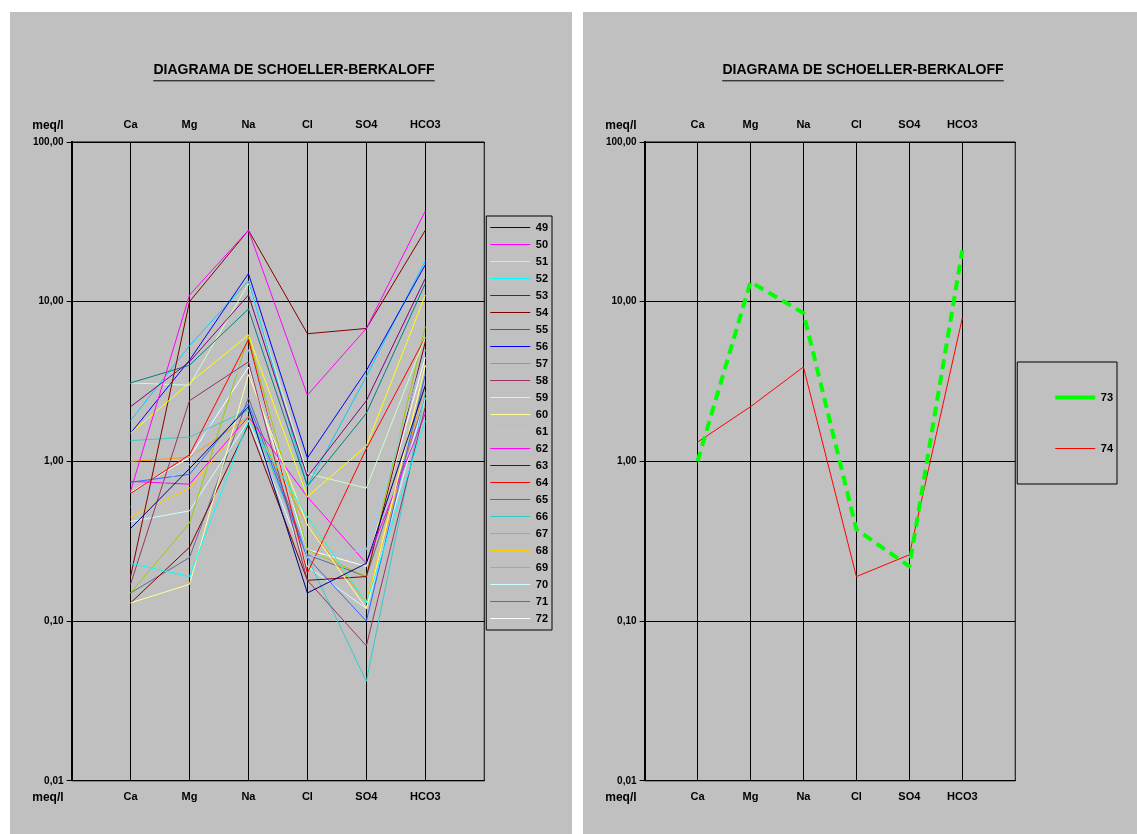 Image resolution: width=1137 pixels, height=834 pixels. I want to click on legend-label: 73, so click(1107, 396).